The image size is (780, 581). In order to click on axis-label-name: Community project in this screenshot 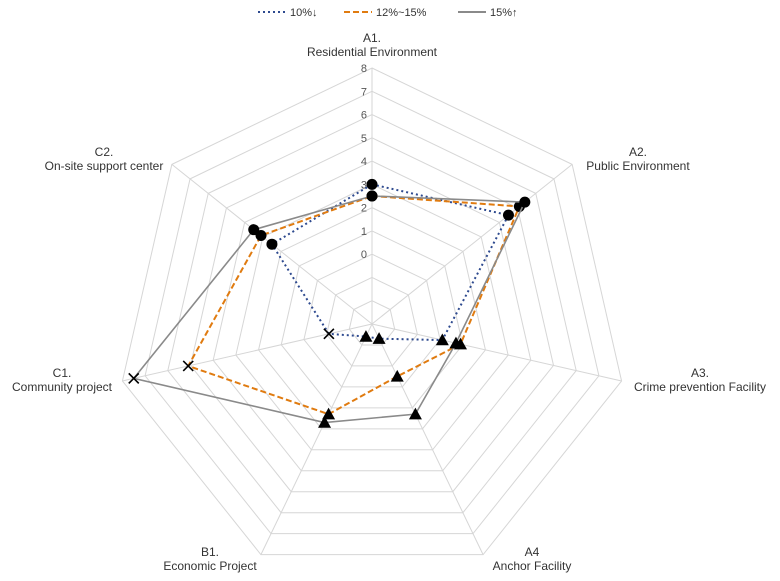, I will do `click(62, 387)`.